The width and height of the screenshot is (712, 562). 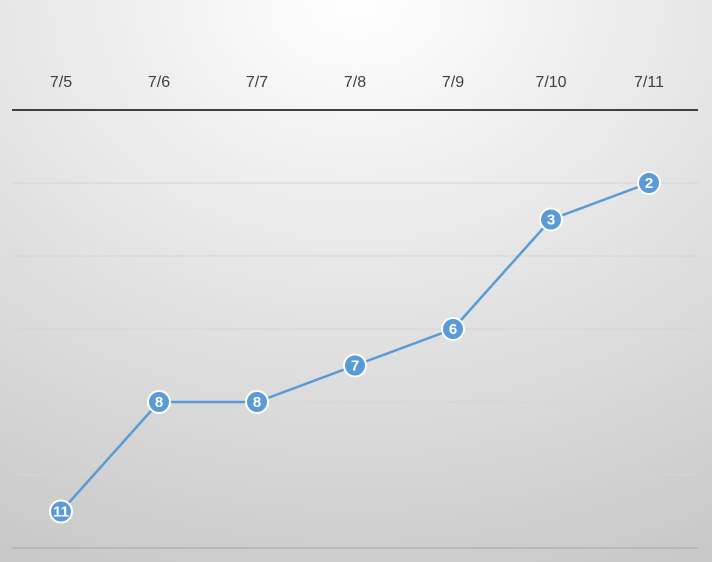 What do you see at coordinates (355, 82) in the screenshot?
I see `x-tick-label: 7/8` at bounding box center [355, 82].